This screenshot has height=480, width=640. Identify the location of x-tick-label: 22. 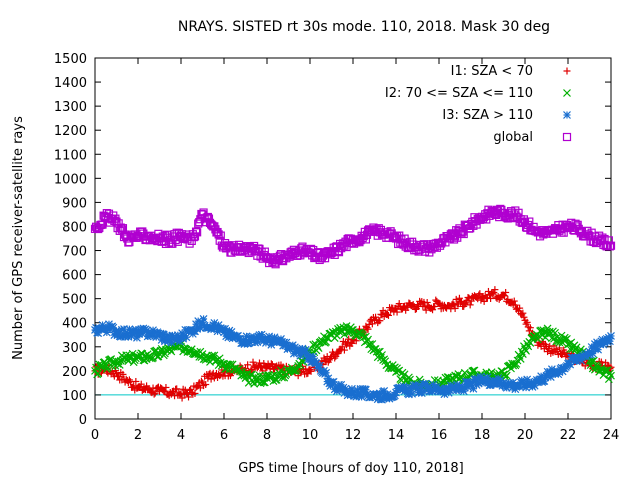
(568, 435).